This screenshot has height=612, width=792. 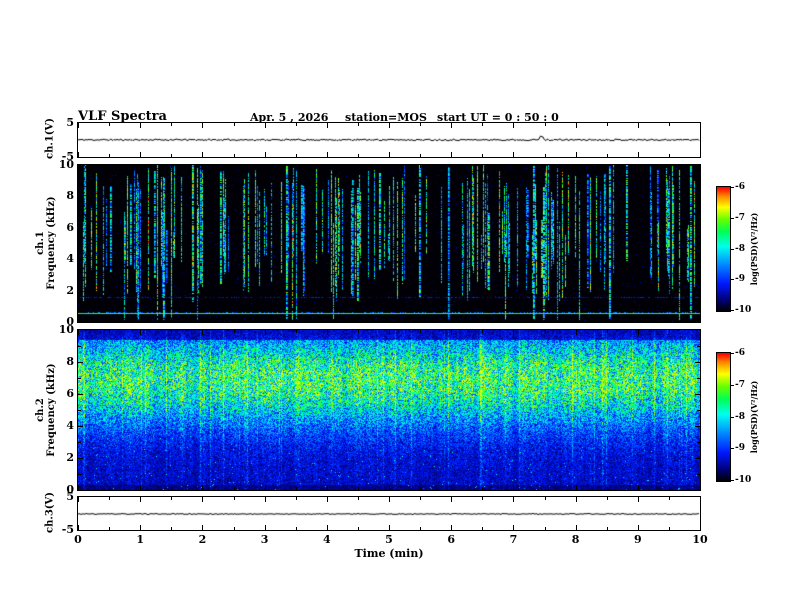 What do you see at coordinates (740, 249) in the screenshot?
I see `colorbar-tick-label: -8` at bounding box center [740, 249].